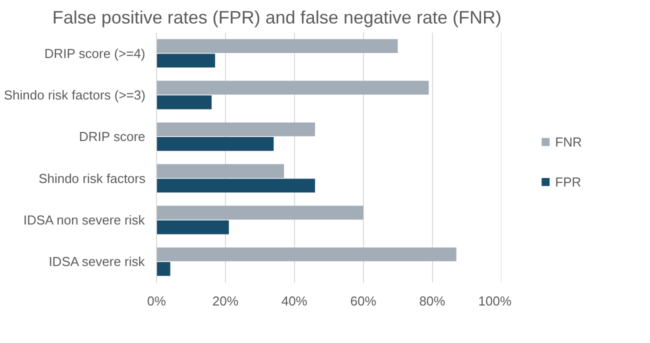 The image size is (650, 343). What do you see at coordinates (75, 95) in the screenshot?
I see `y-tick-label: Shindo risk factors (>=3)` at bounding box center [75, 95].